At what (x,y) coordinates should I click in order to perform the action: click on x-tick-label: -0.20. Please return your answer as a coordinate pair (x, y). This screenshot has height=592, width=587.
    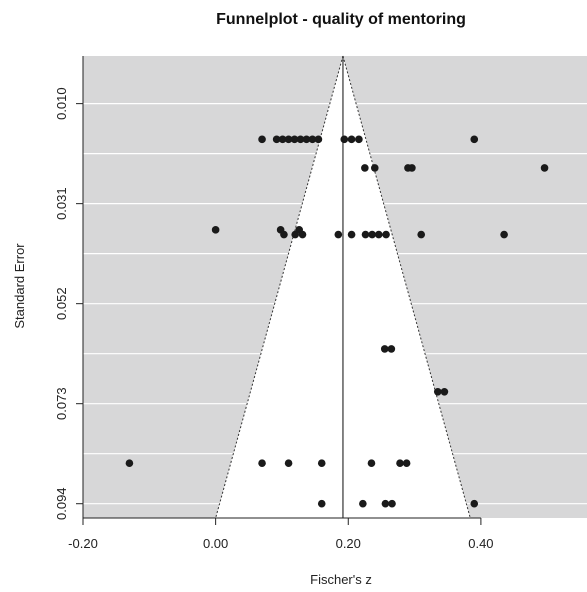
    Looking at the image, I should click on (83, 543).